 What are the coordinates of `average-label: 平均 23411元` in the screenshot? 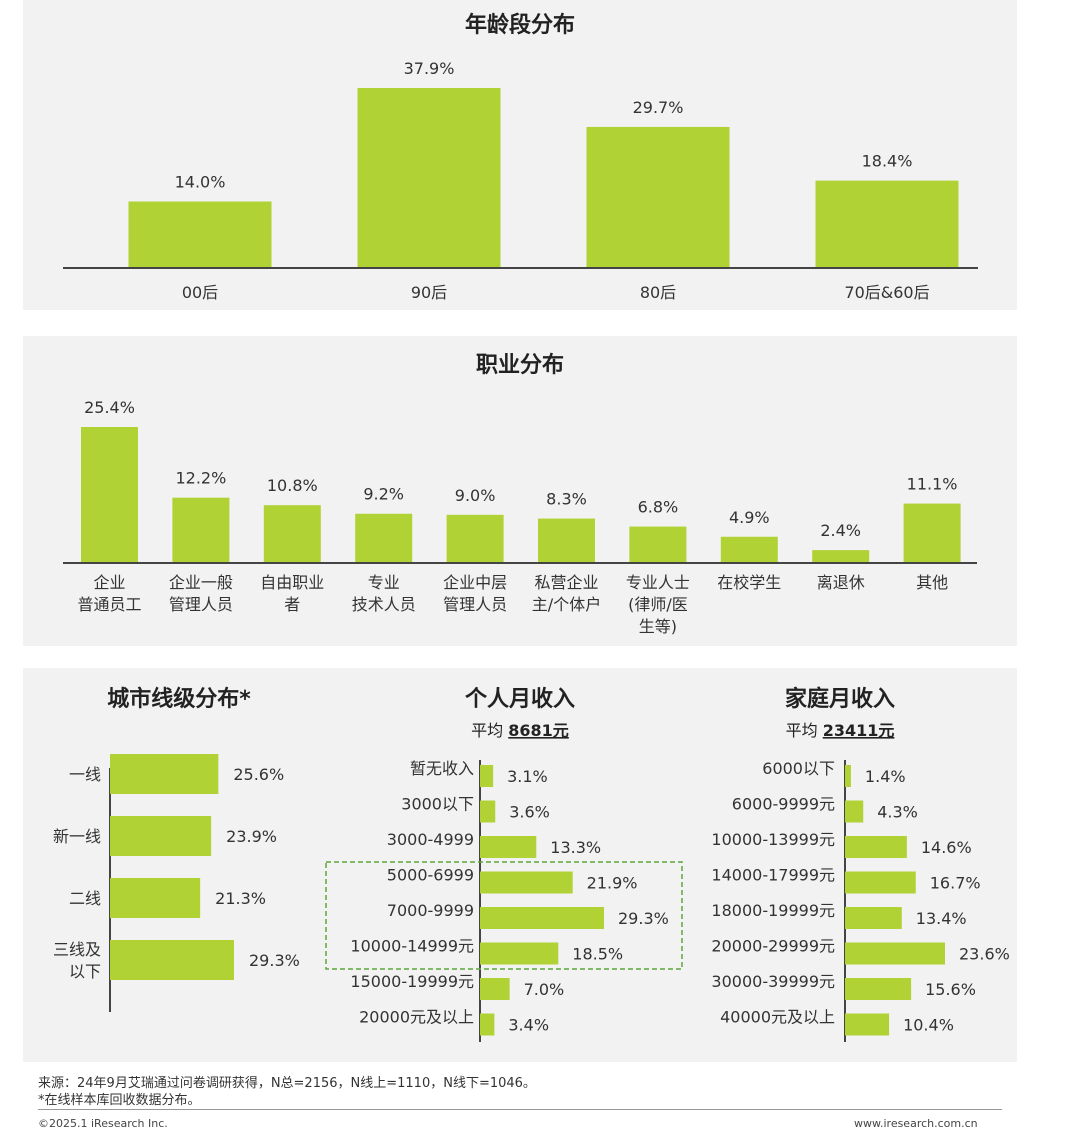 It's located at (840, 730).